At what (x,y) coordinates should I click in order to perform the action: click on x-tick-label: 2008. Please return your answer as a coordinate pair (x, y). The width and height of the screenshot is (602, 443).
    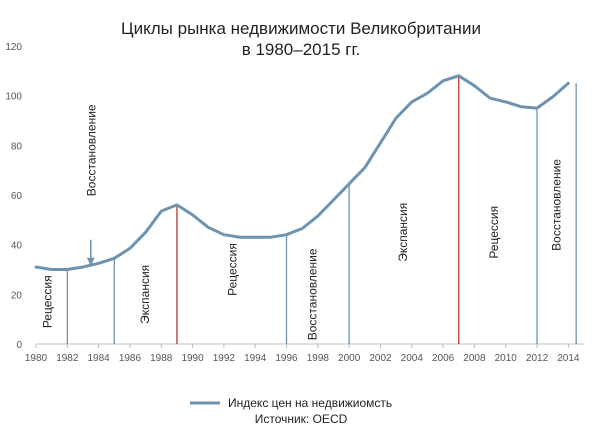
    Looking at the image, I should click on (474, 358).